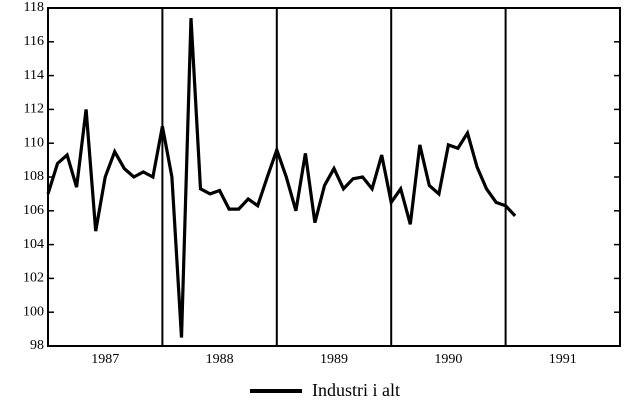  Describe the element at coordinates (34, 7) in the screenshot. I see `y-tick-label: 118` at that location.